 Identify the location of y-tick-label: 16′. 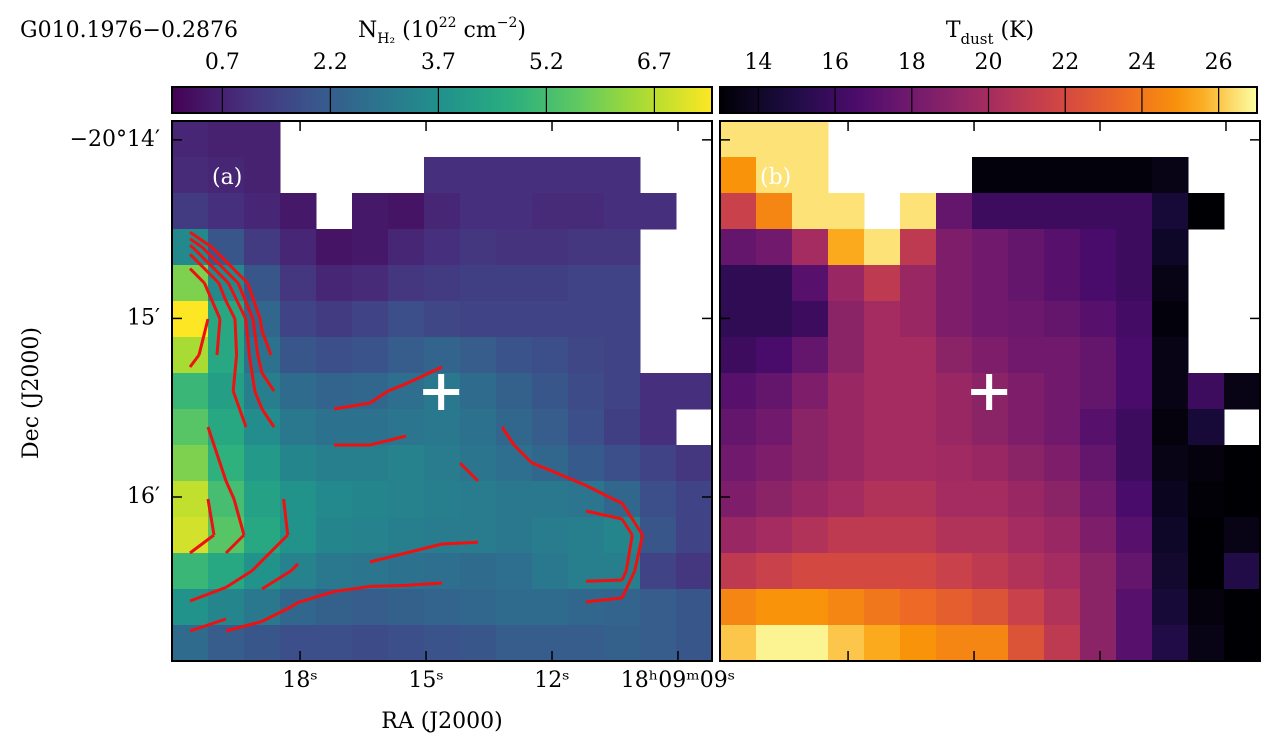
(143, 496).